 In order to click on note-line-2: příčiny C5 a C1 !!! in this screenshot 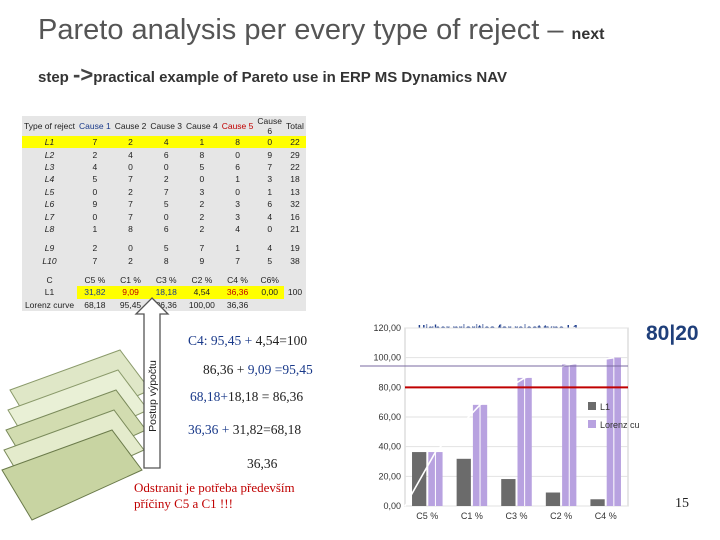, I will do `click(183, 503)`.